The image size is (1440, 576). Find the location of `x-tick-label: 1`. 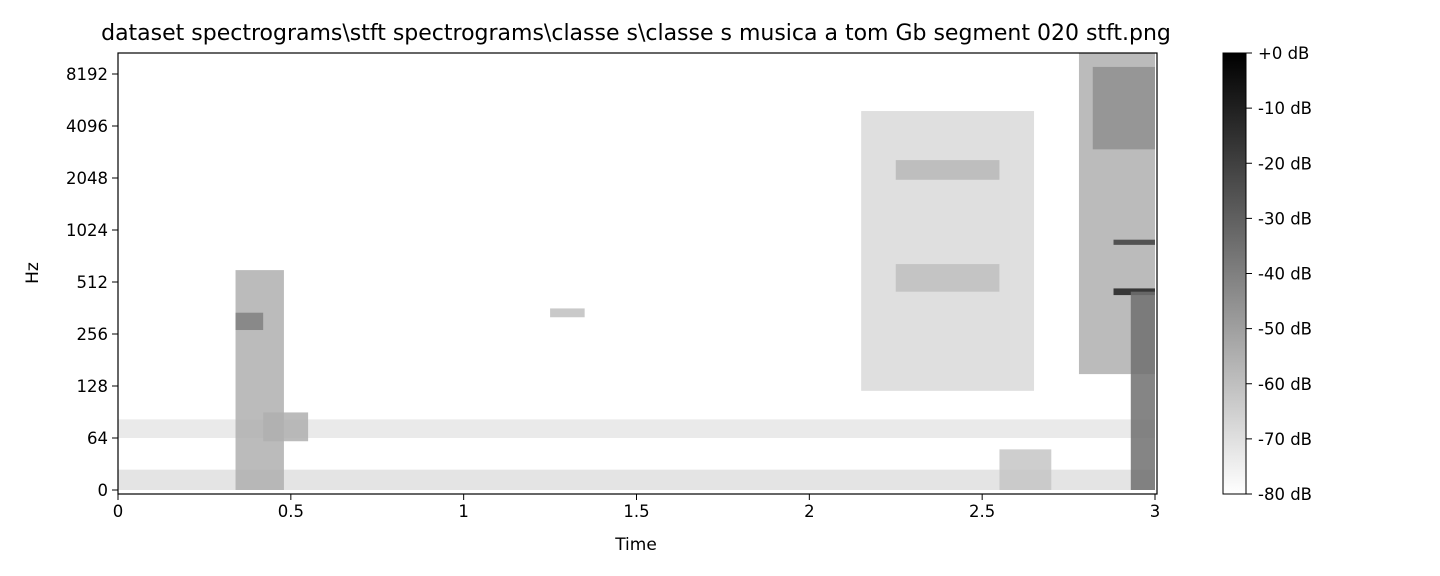

x-tick-label: 1 is located at coordinates (463, 511).